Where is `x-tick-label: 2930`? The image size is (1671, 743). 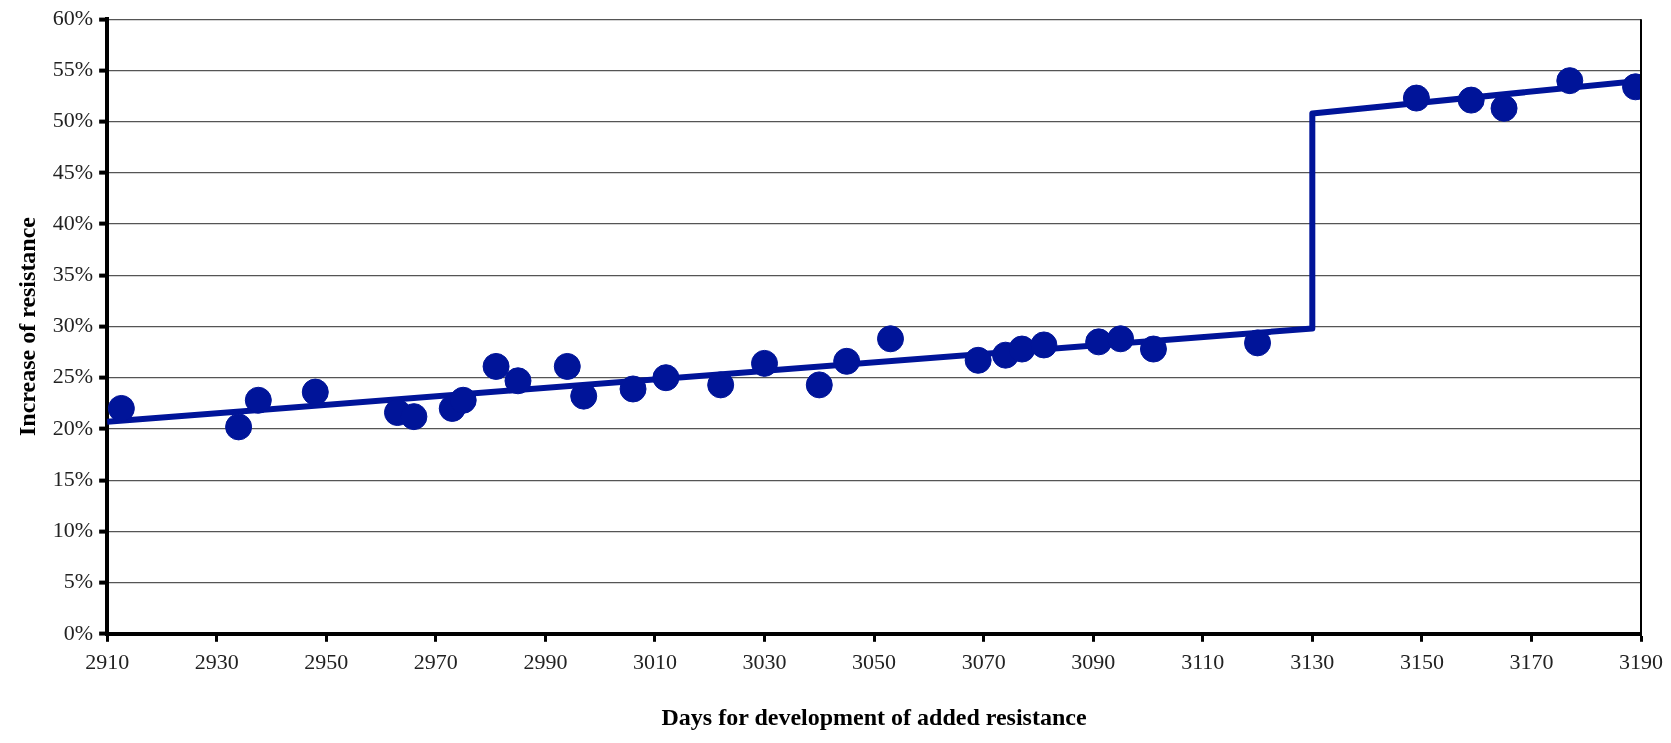 x-tick-label: 2930 is located at coordinates (216, 661).